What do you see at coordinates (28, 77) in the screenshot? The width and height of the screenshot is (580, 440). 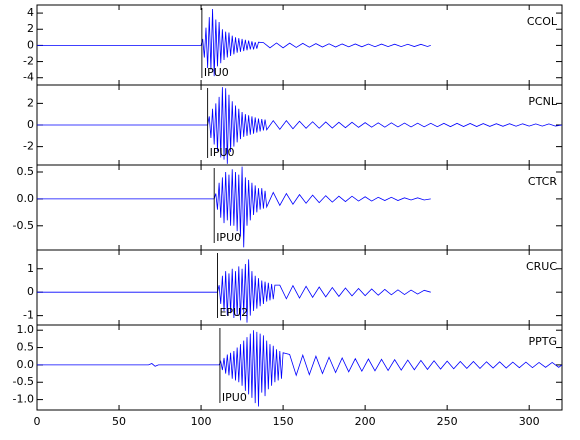 I see `y-tick-label: -4` at bounding box center [28, 77].